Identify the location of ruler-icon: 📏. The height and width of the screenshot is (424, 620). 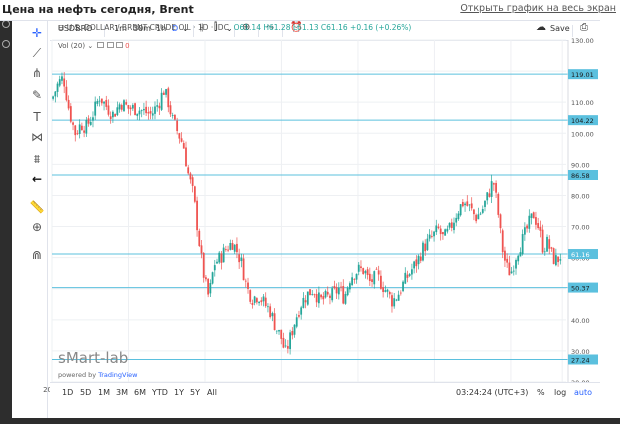
(37, 207).